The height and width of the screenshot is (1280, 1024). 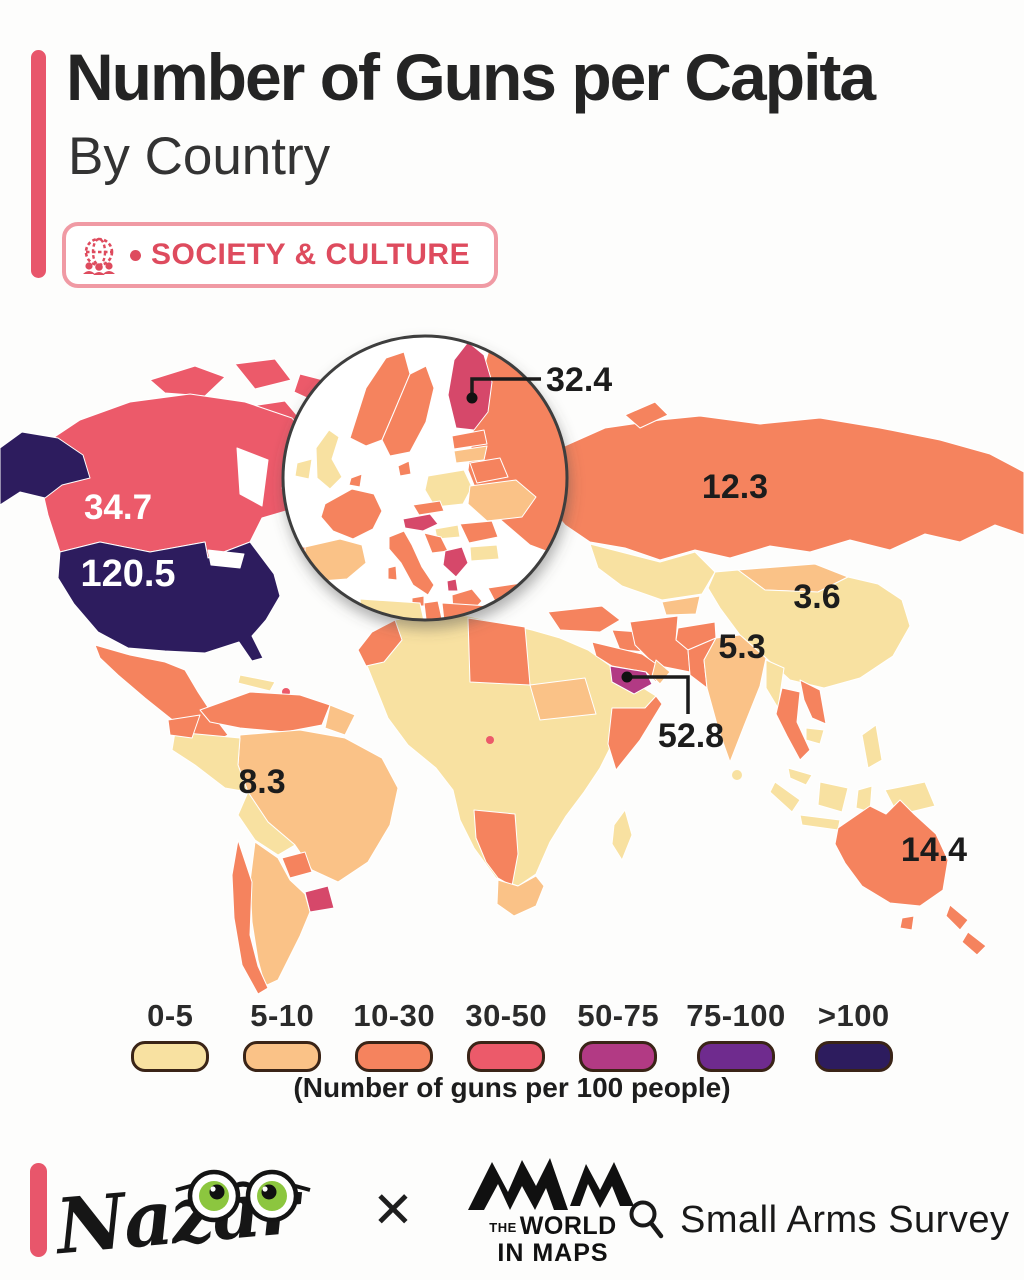 What do you see at coordinates (520, 896) in the screenshot?
I see `country-south-africa` at bounding box center [520, 896].